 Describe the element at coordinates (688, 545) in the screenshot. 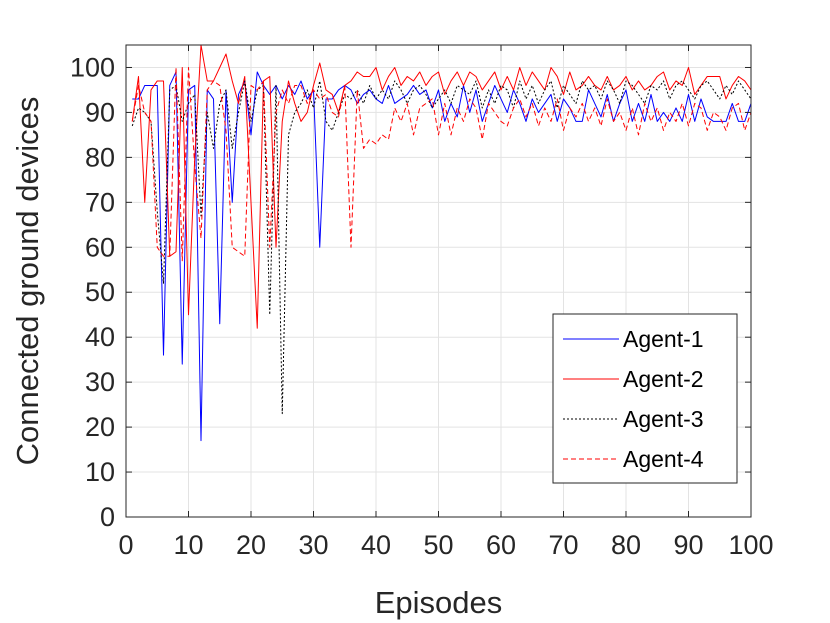

I see `x-tick-label: 90` at that location.